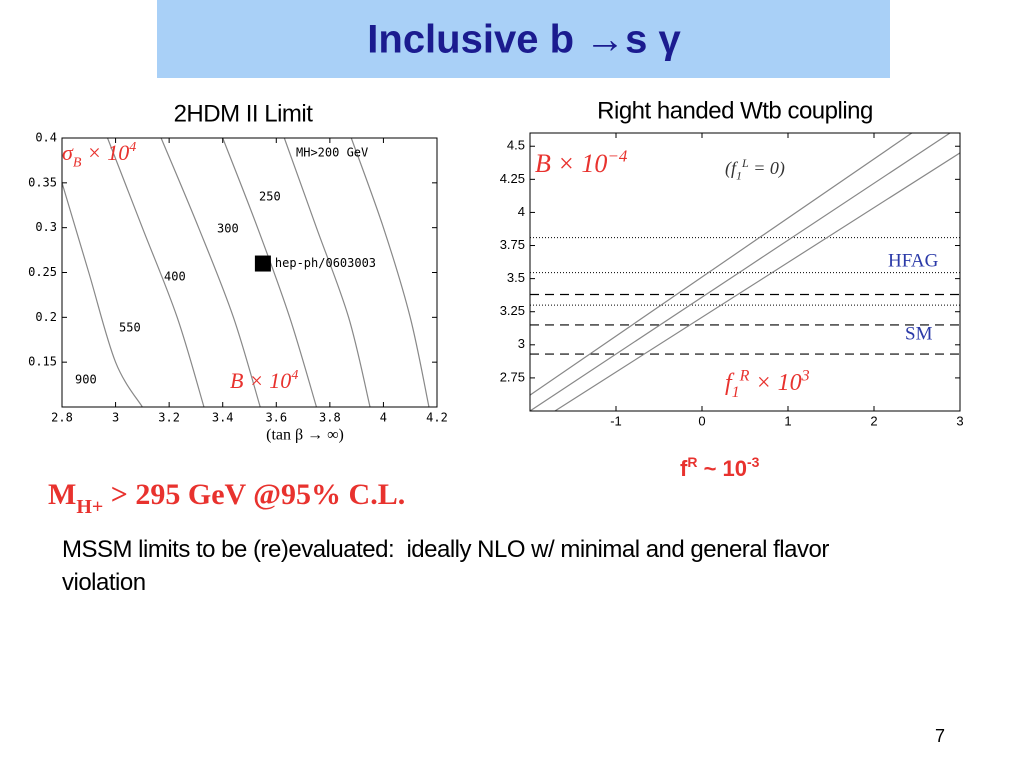 The width and height of the screenshot is (1024, 768). I want to click on plot-area, so click(246, 272).